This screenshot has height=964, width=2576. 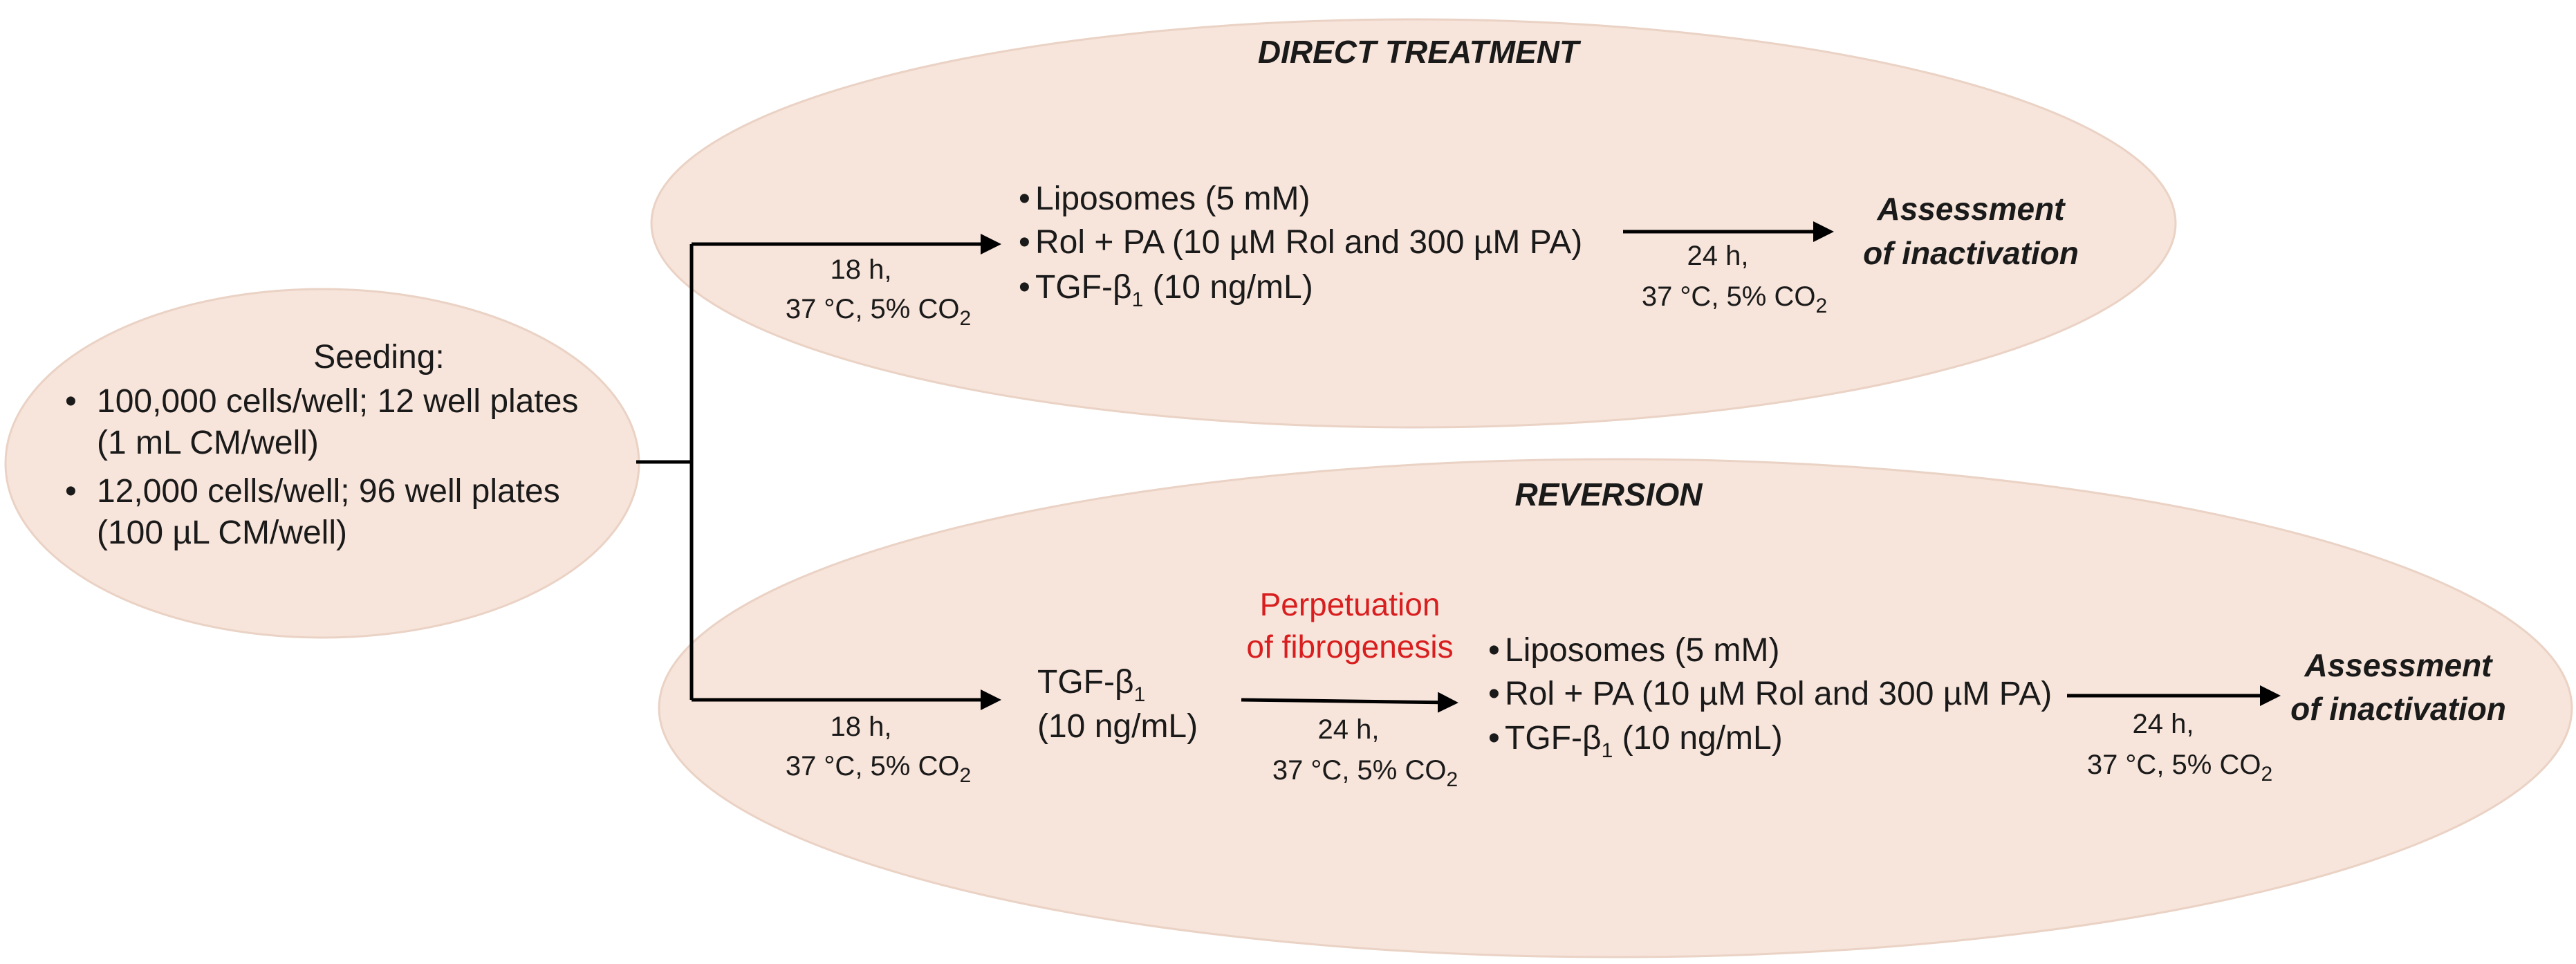 What do you see at coordinates (1420, 52) in the screenshot?
I see `direct-treatment-title: DIRECT TREATMENT` at bounding box center [1420, 52].